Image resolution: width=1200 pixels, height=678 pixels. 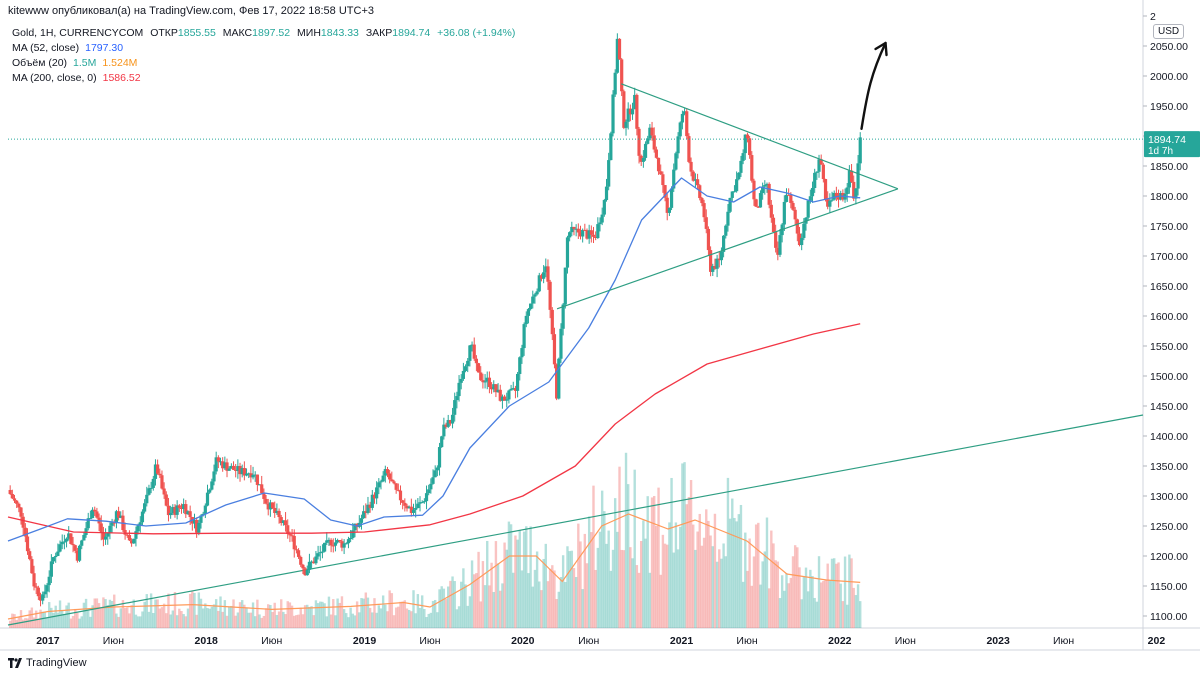 What do you see at coordinates (476, 33) in the screenshot?
I see `change-value: +36.08 (+1.94%)` at bounding box center [476, 33].